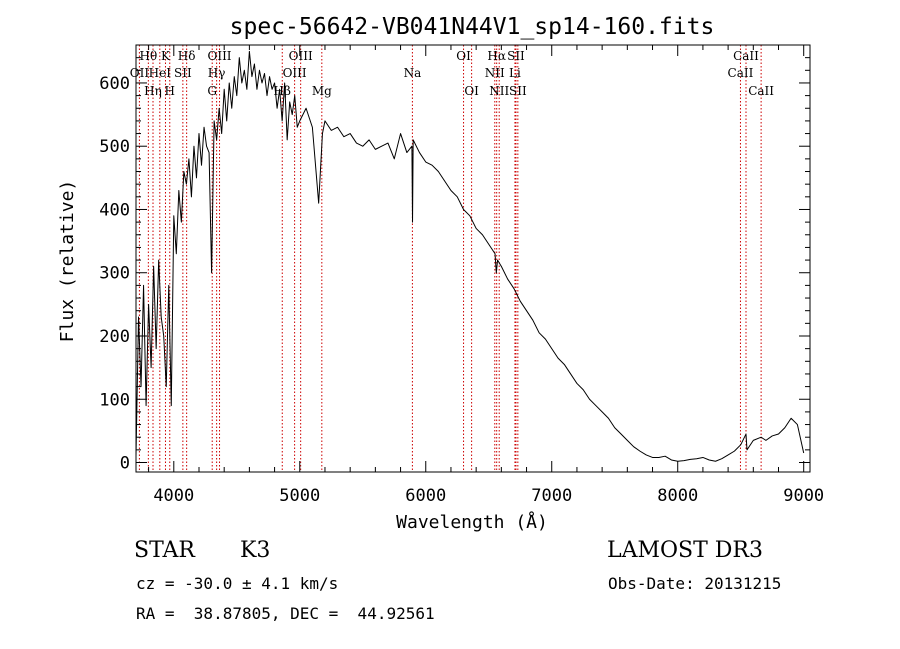 This screenshot has width=900, height=649. I want to click on spectral-line-label: G, so click(212, 91).